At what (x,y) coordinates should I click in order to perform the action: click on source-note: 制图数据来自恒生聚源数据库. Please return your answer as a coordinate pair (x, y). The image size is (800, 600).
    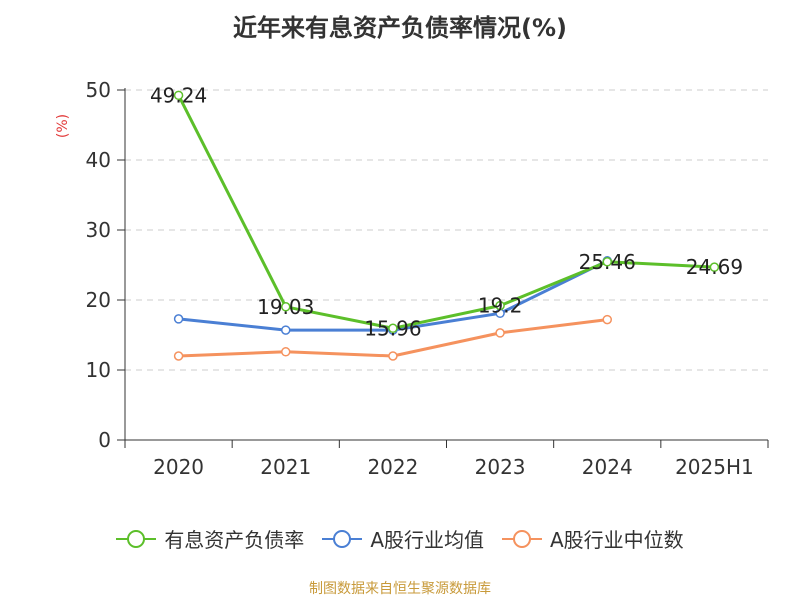
    Looking at the image, I should click on (400, 589).